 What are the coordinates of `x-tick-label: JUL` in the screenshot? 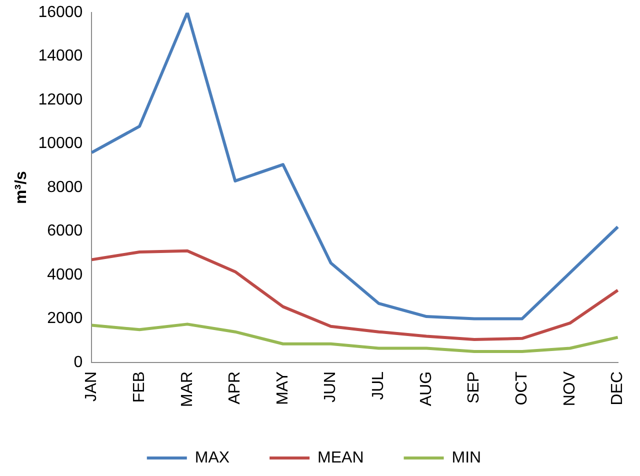 It's located at (379, 385).